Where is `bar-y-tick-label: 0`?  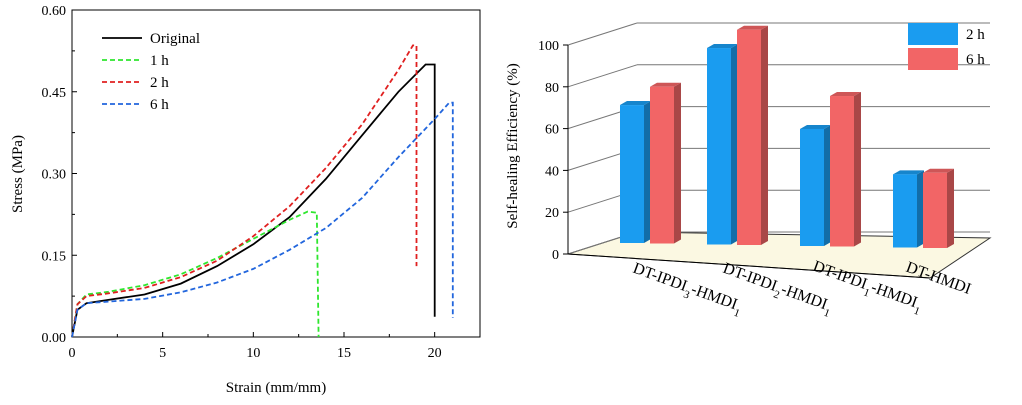
bar-y-tick-label: 0 is located at coordinates (555, 255).